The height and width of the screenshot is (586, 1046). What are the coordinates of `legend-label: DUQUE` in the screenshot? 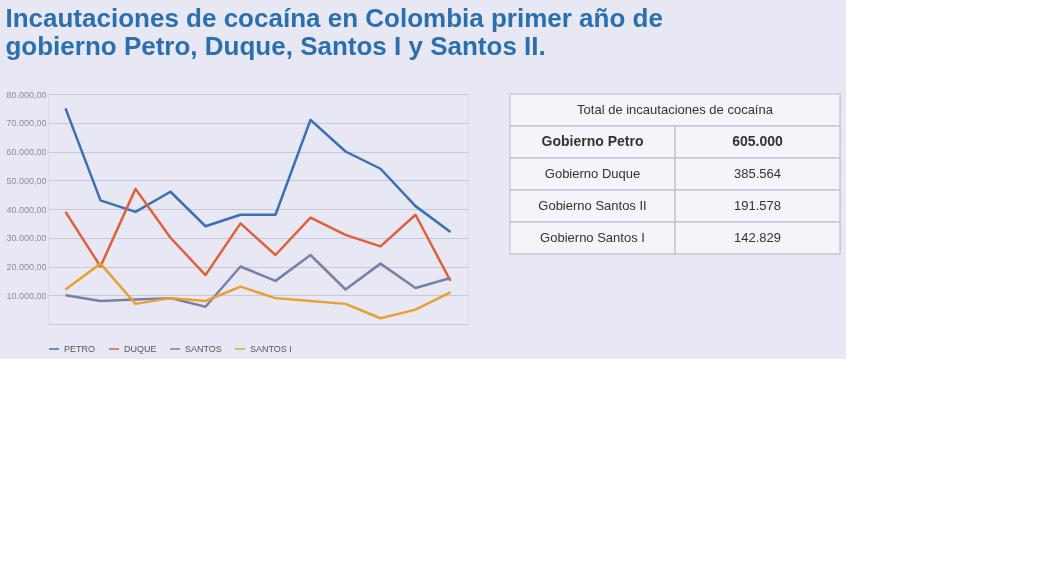 It's located at (140, 349).